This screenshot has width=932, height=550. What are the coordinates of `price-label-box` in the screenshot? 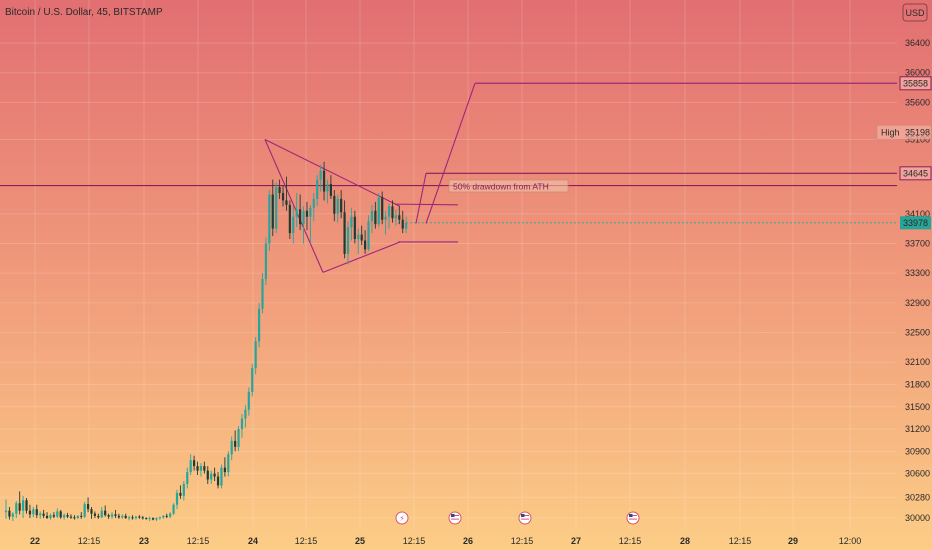 It's located at (904, 132).